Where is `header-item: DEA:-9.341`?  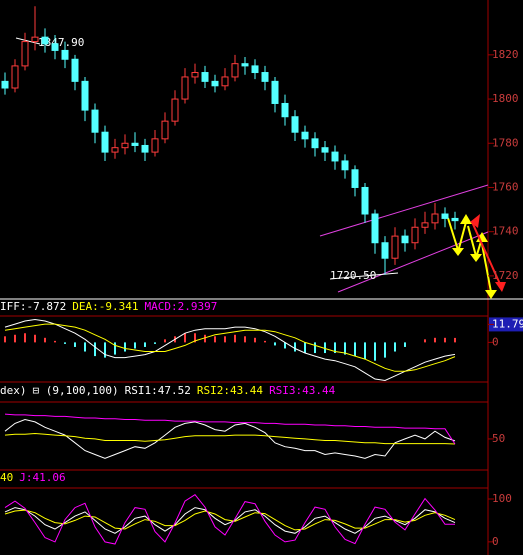
header-item: DEA:-9.341 is located at coordinates (105, 306).